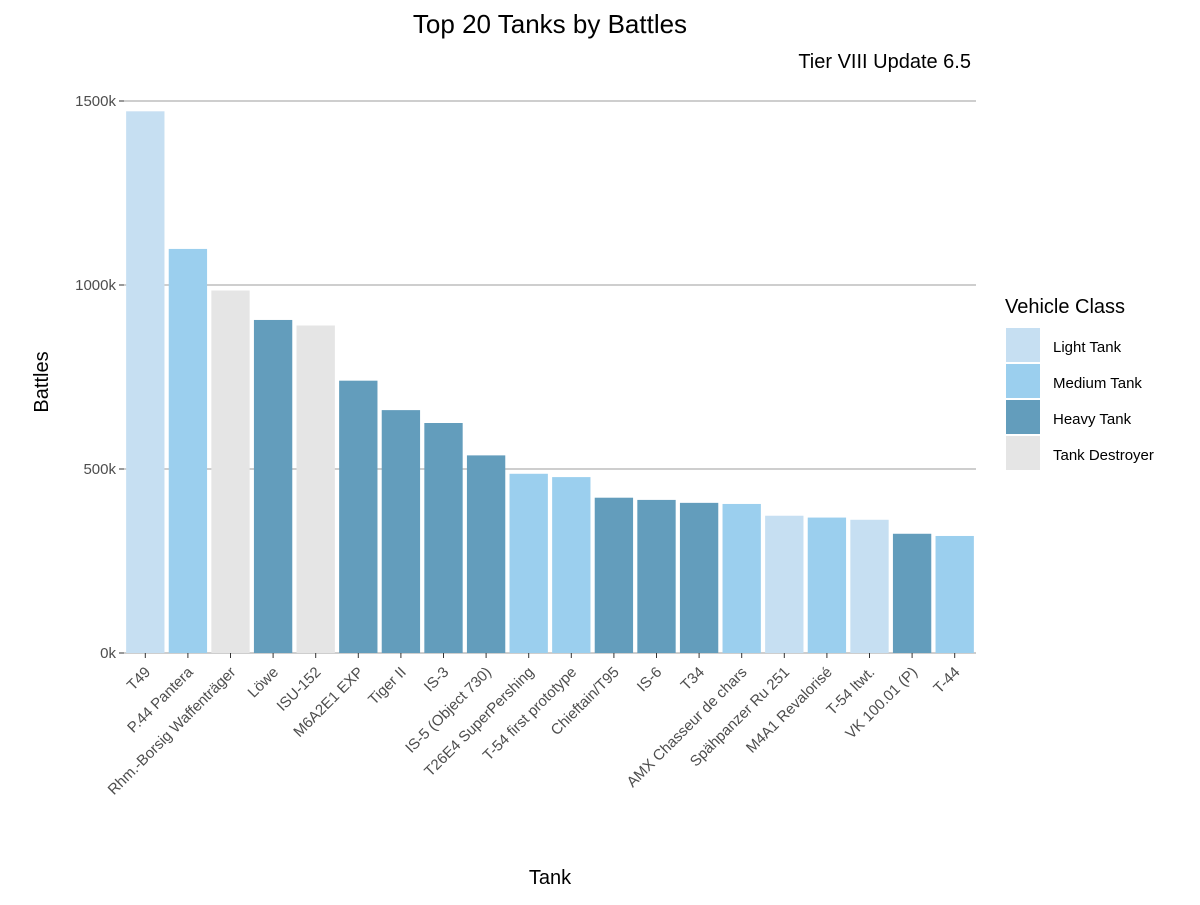  What do you see at coordinates (99, 377) in the screenshot?
I see `y-axis: 0k 500k 1000k 1500k` at bounding box center [99, 377].